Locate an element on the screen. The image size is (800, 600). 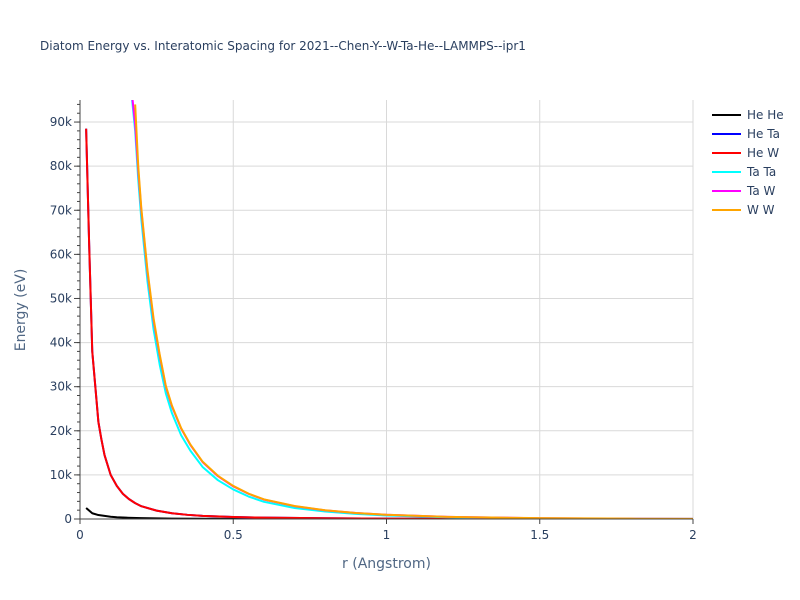
legend-label: Ta W is located at coordinates (761, 191).